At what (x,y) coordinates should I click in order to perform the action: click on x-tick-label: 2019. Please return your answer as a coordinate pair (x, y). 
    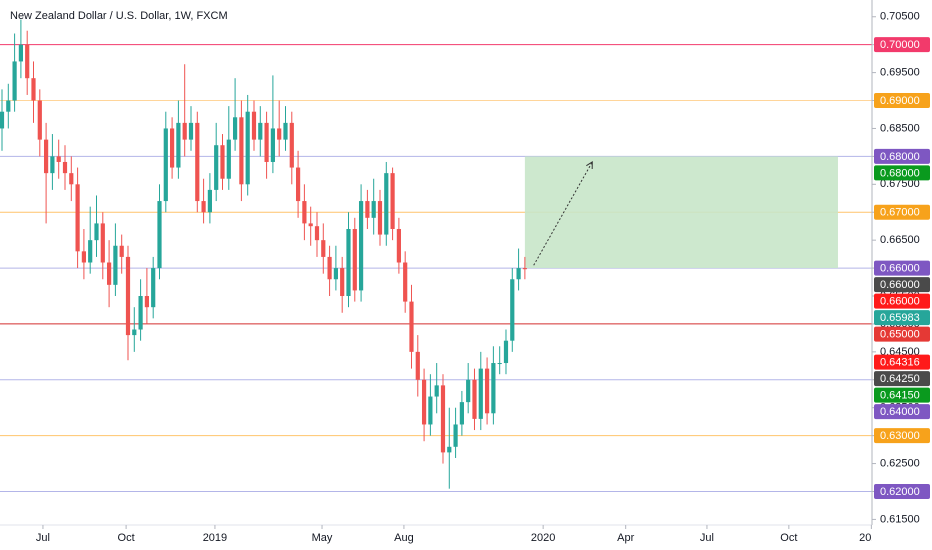
    Looking at the image, I should click on (215, 538).